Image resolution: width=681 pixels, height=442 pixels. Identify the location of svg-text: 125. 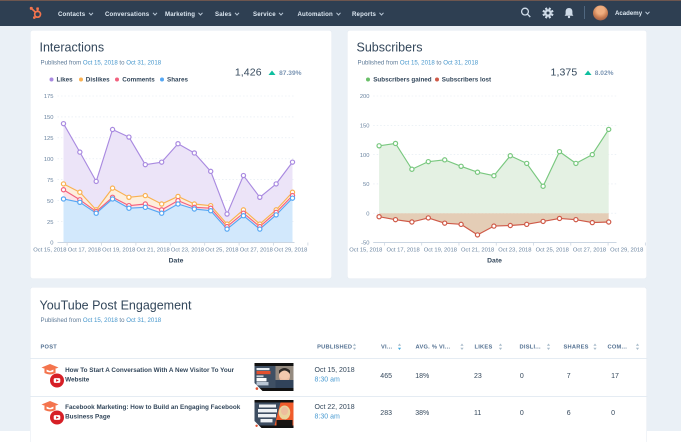
(49, 139).